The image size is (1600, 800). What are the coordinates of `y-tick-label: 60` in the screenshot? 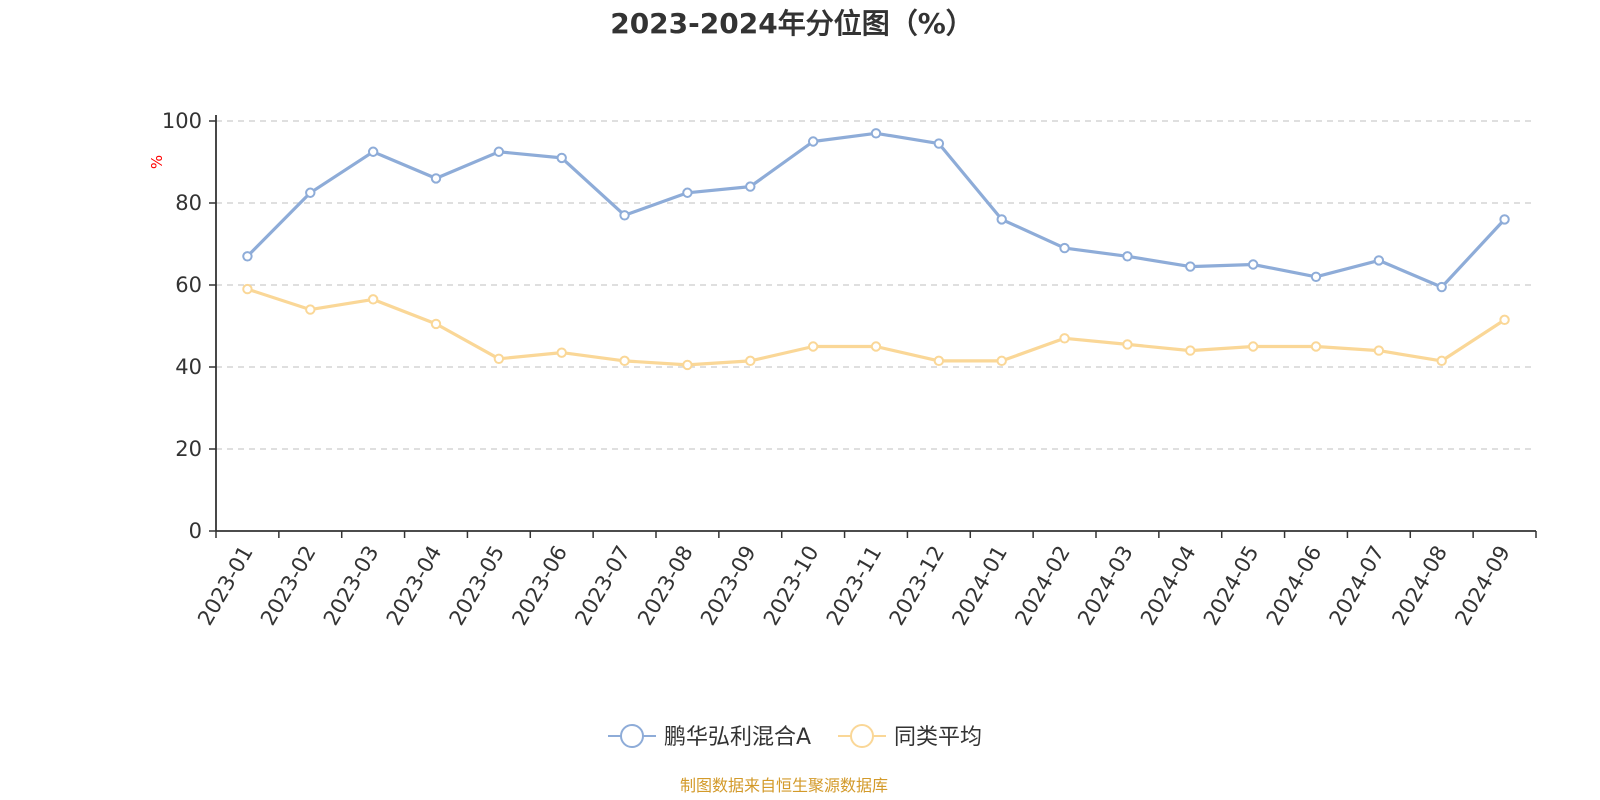 It's located at (188, 285).